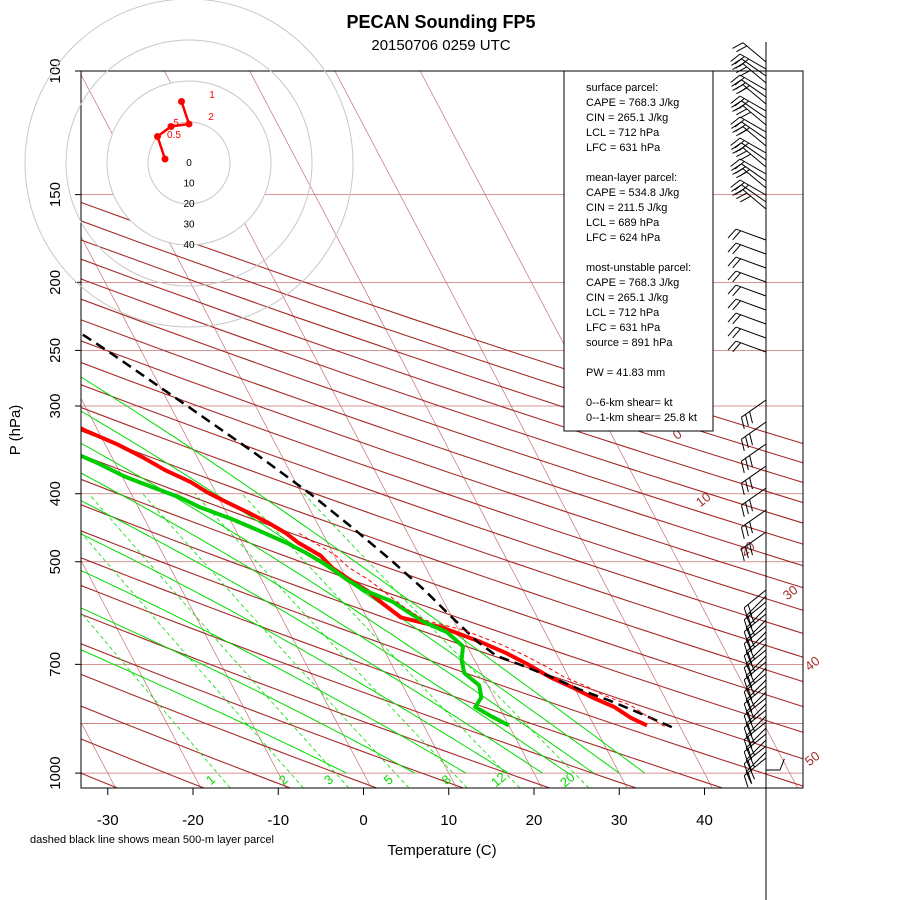 The height and width of the screenshot is (900, 900). What do you see at coordinates (622, 88) in the screenshot?
I see `info-line: surface parcel:` at bounding box center [622, 88].